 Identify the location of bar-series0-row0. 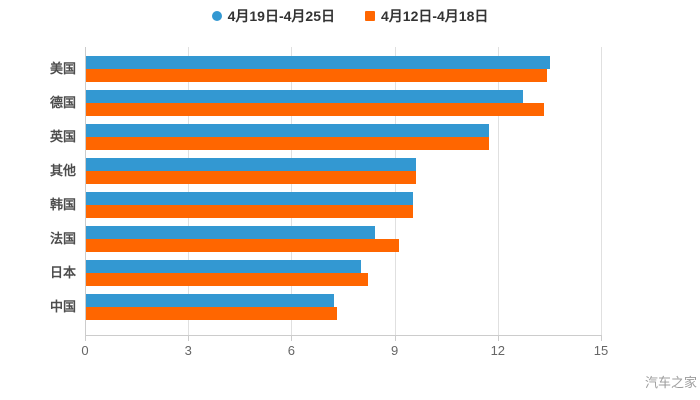
(318, 62).